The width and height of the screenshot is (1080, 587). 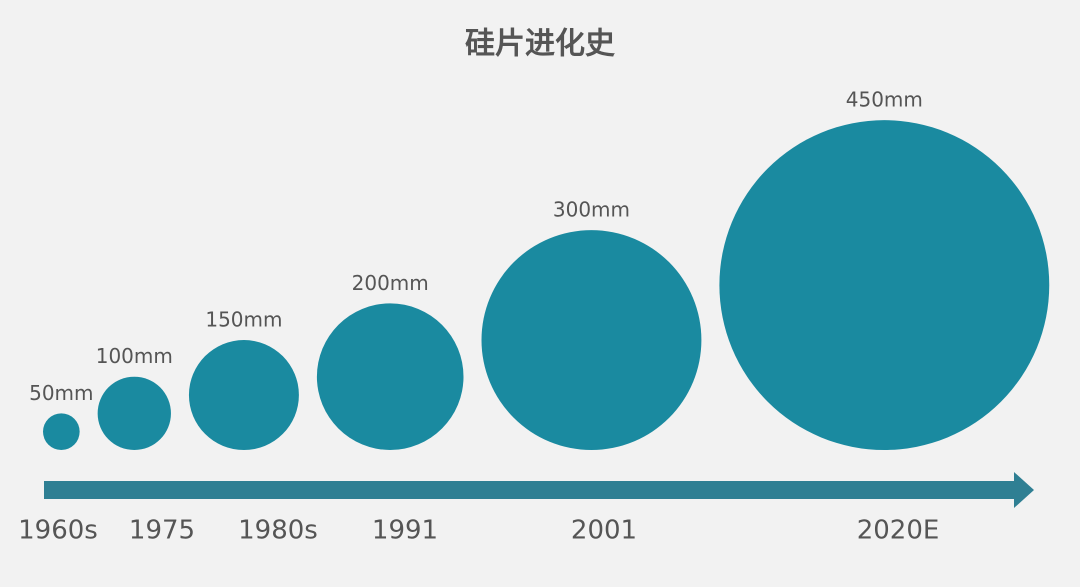 I want to click on x-tick-label: 2020E, so click(x=898, y=531).